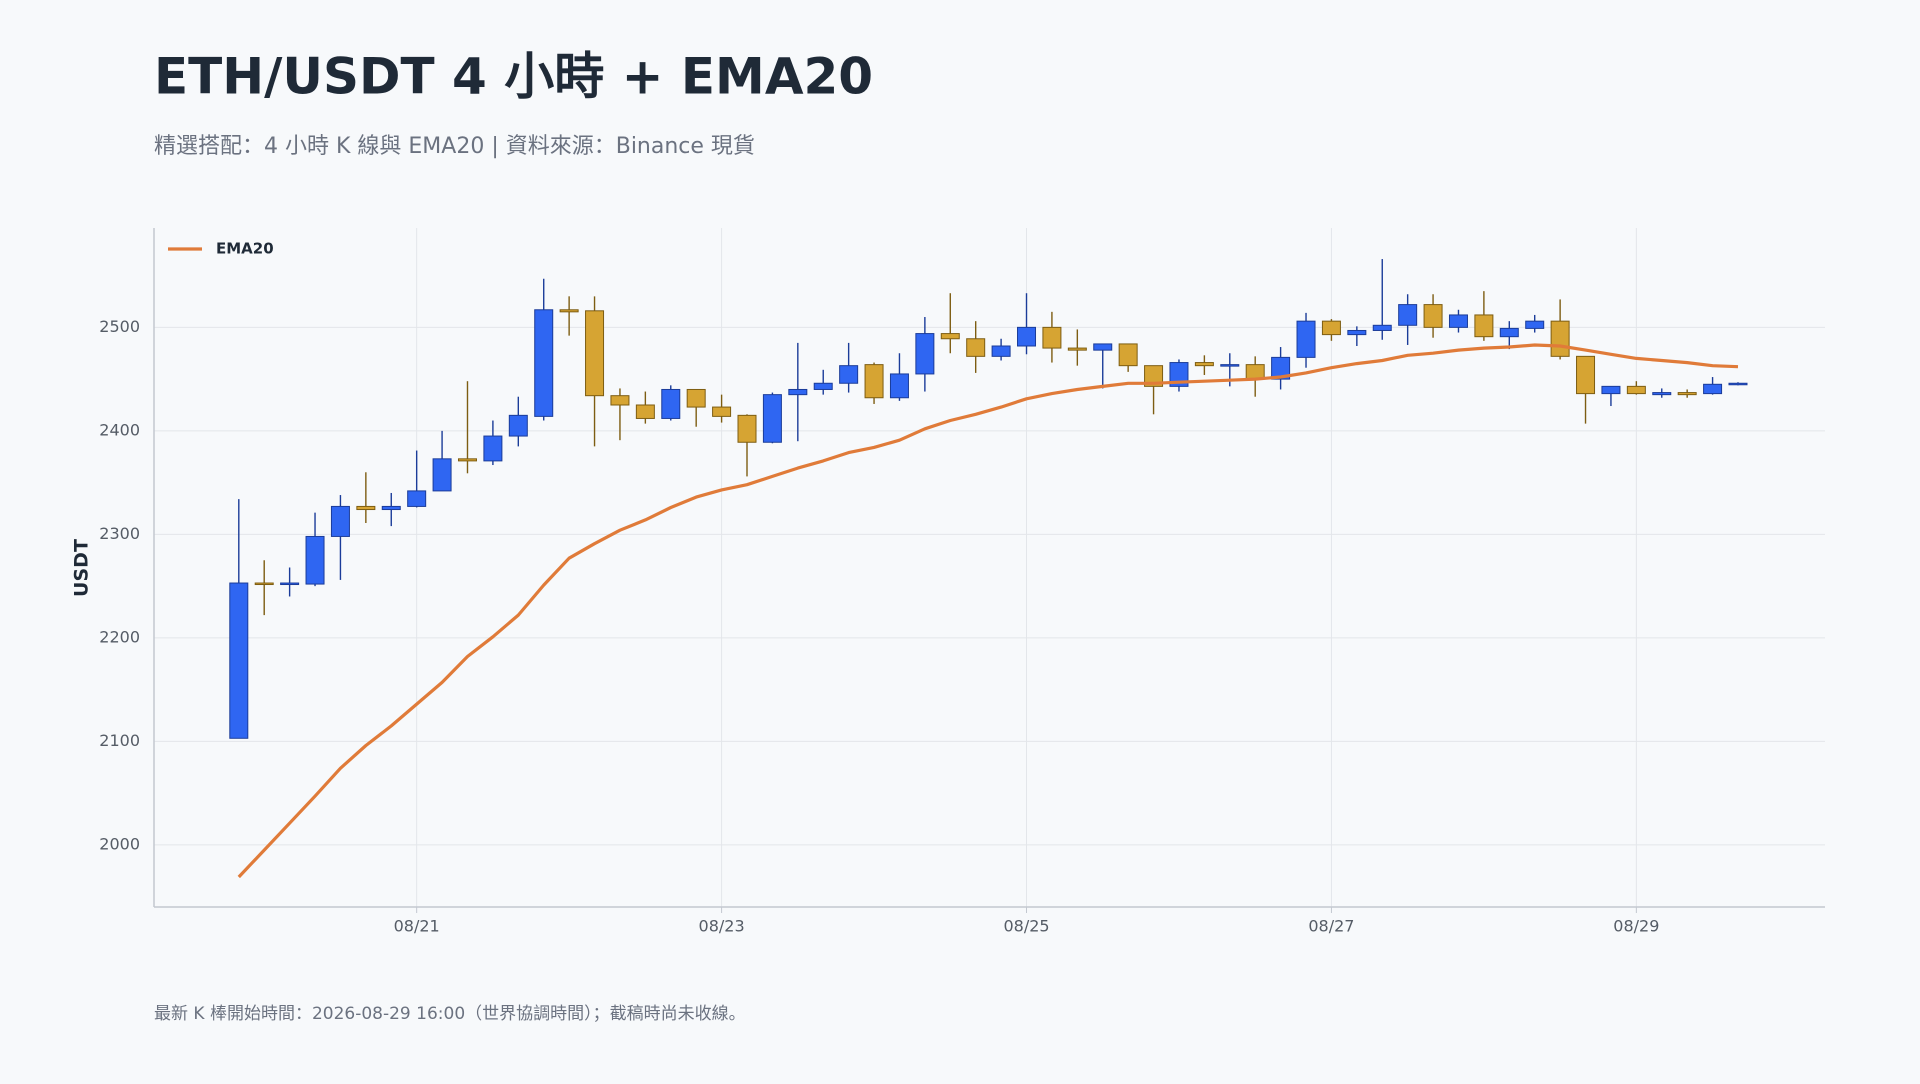 This screenshot has height=1084, width=1920. What do you see at coordinates (119, 636) in the screenshot?
I see `y-tick-label: 2200` at bounding box center [119, 636].